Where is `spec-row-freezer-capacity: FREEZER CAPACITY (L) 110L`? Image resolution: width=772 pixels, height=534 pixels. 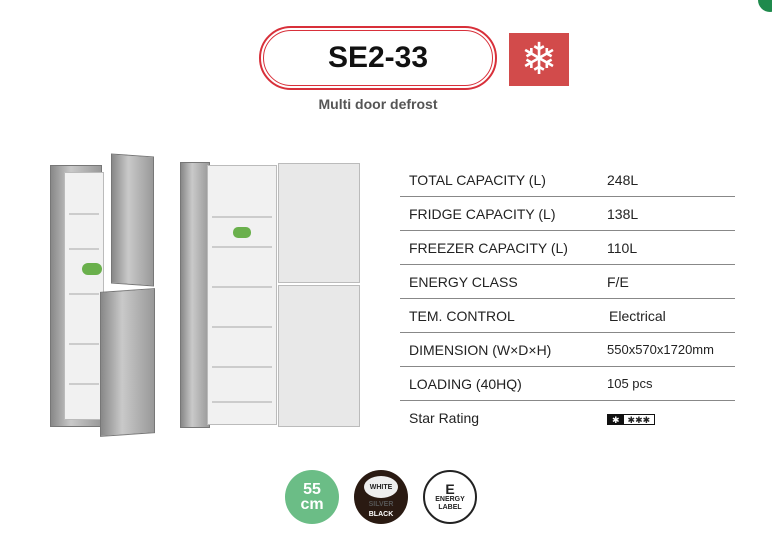 spec-row-freezer-capacity: FREEZER CAPACITY (L) 110L is located at coordinates (567, 248).